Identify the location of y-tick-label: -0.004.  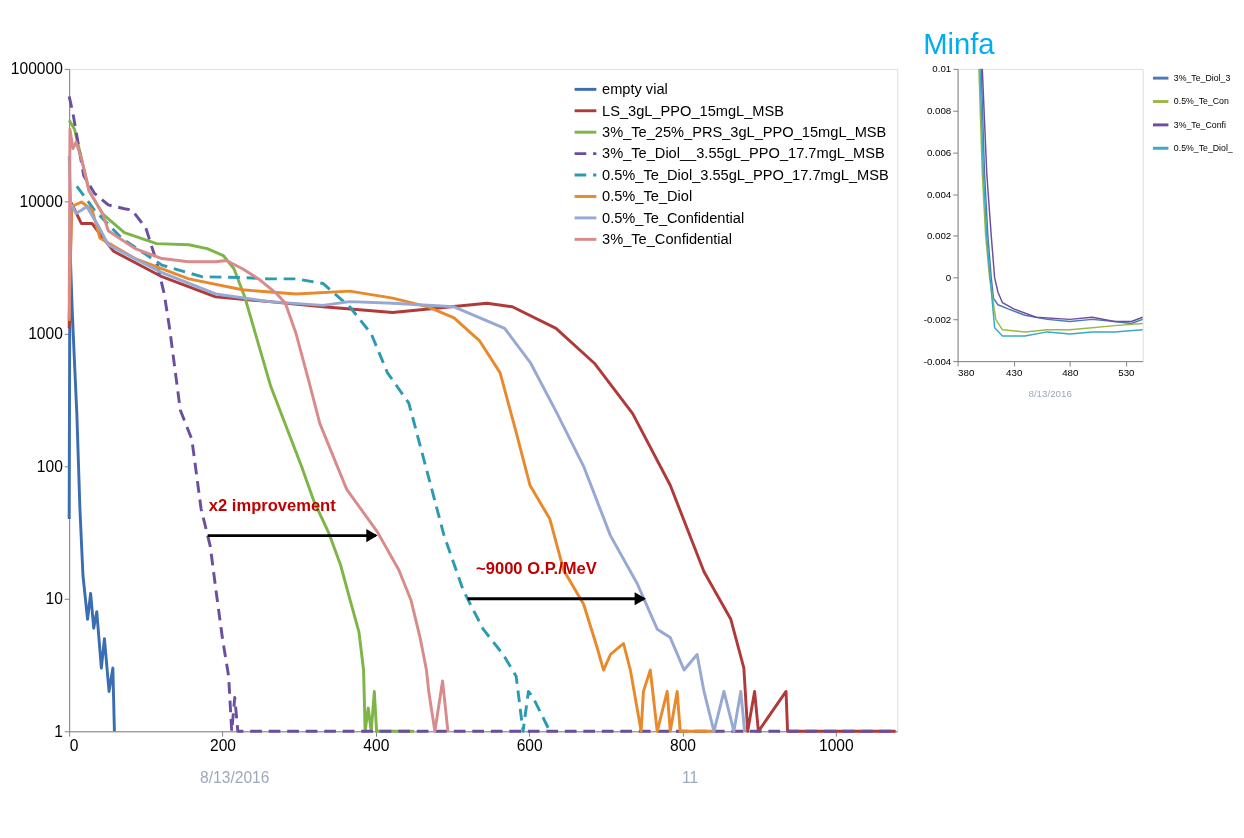
(937, 361).